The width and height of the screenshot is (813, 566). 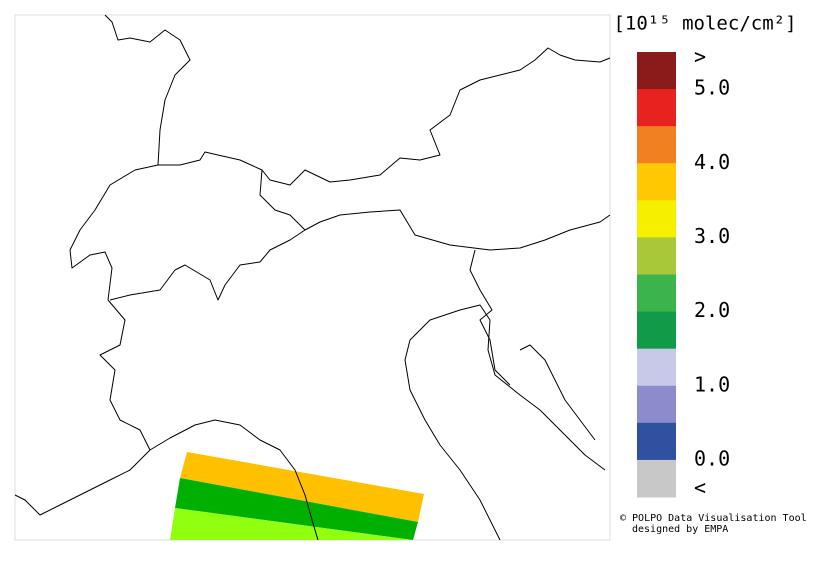 What do you see at coordinates (680, 529) in the screenshot?
I see `credit: designed by EMPA` at bounding box center [680, 529].